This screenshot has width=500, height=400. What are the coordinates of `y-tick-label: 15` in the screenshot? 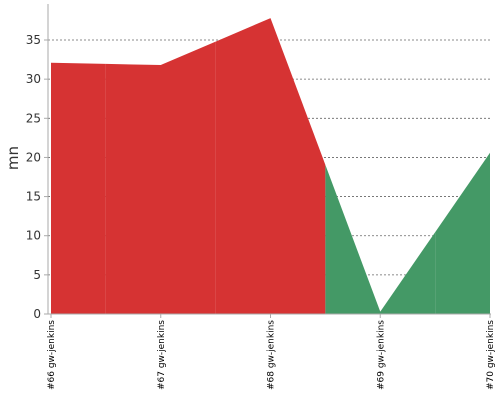 It's located at (33, 197).